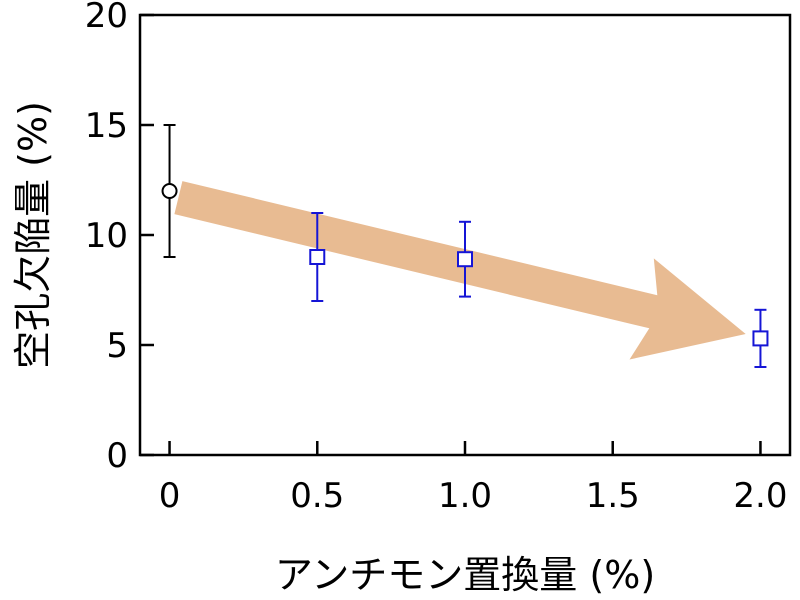 The image size is (800, 600). I want to click on x-tick-label: 1.5, so click(613, 496).